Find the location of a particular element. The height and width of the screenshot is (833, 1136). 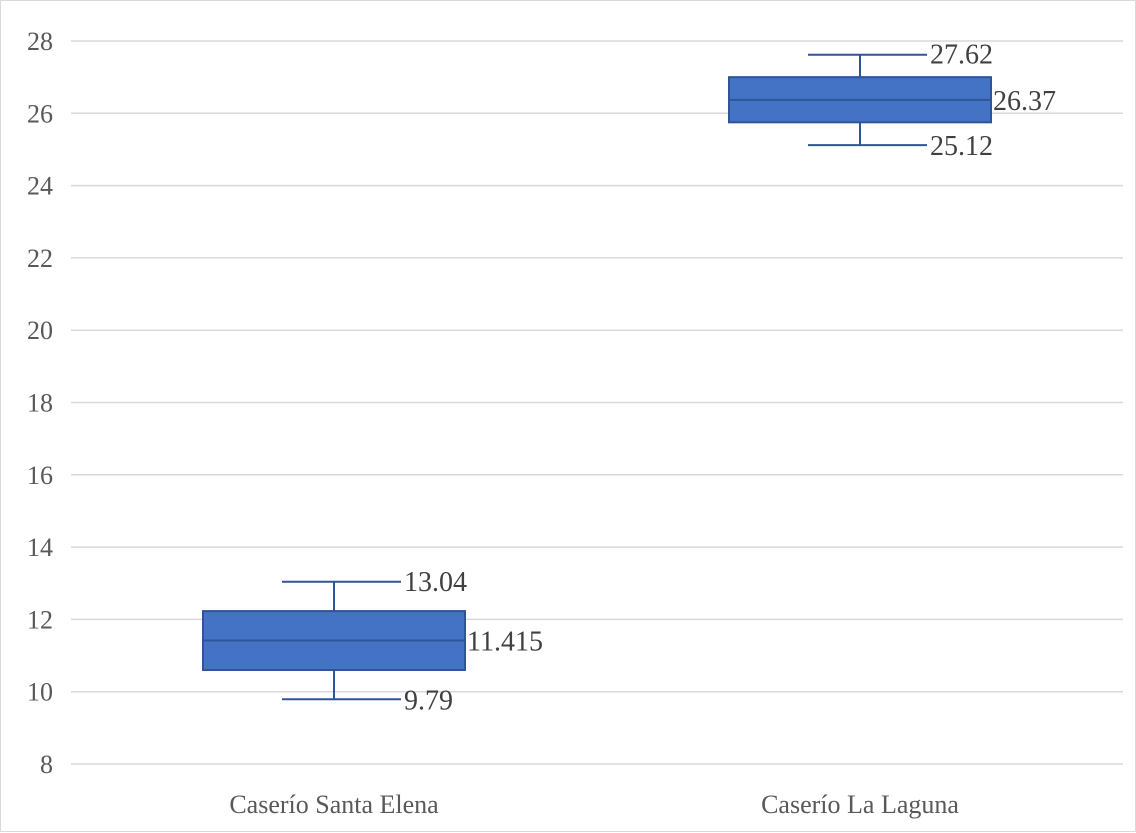

y-tick-label: 20 is located at coordinates (40, 330).